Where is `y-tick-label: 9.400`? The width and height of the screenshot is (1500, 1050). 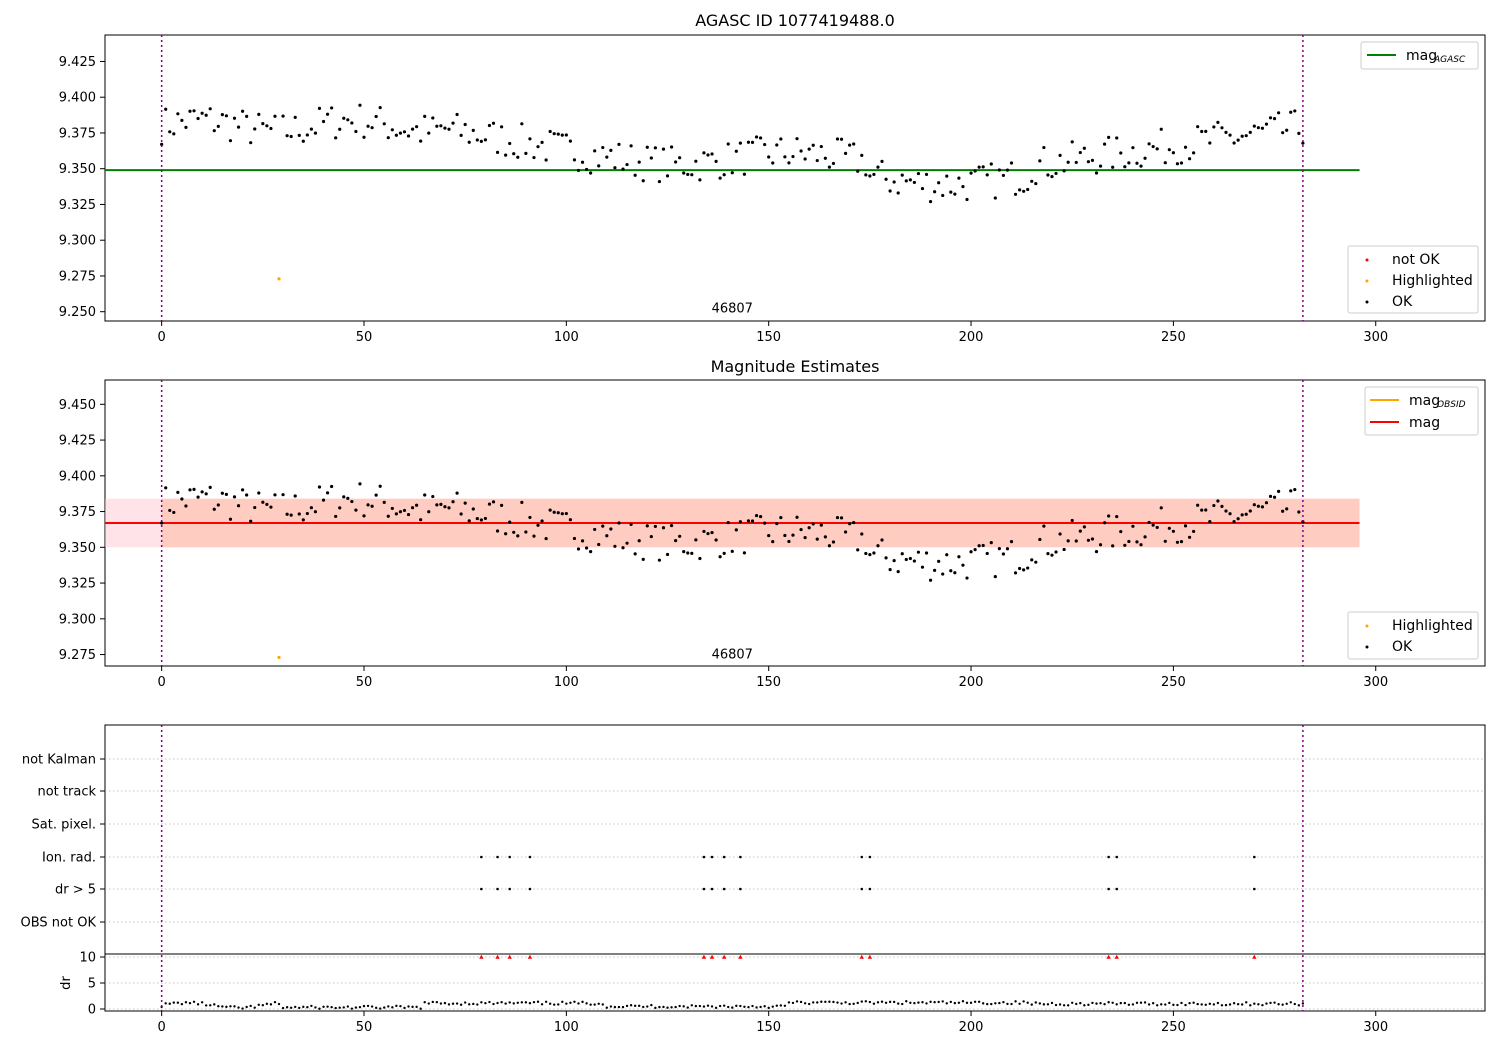 y-tick-label: 9.400 is located at coordinates (77, 98).